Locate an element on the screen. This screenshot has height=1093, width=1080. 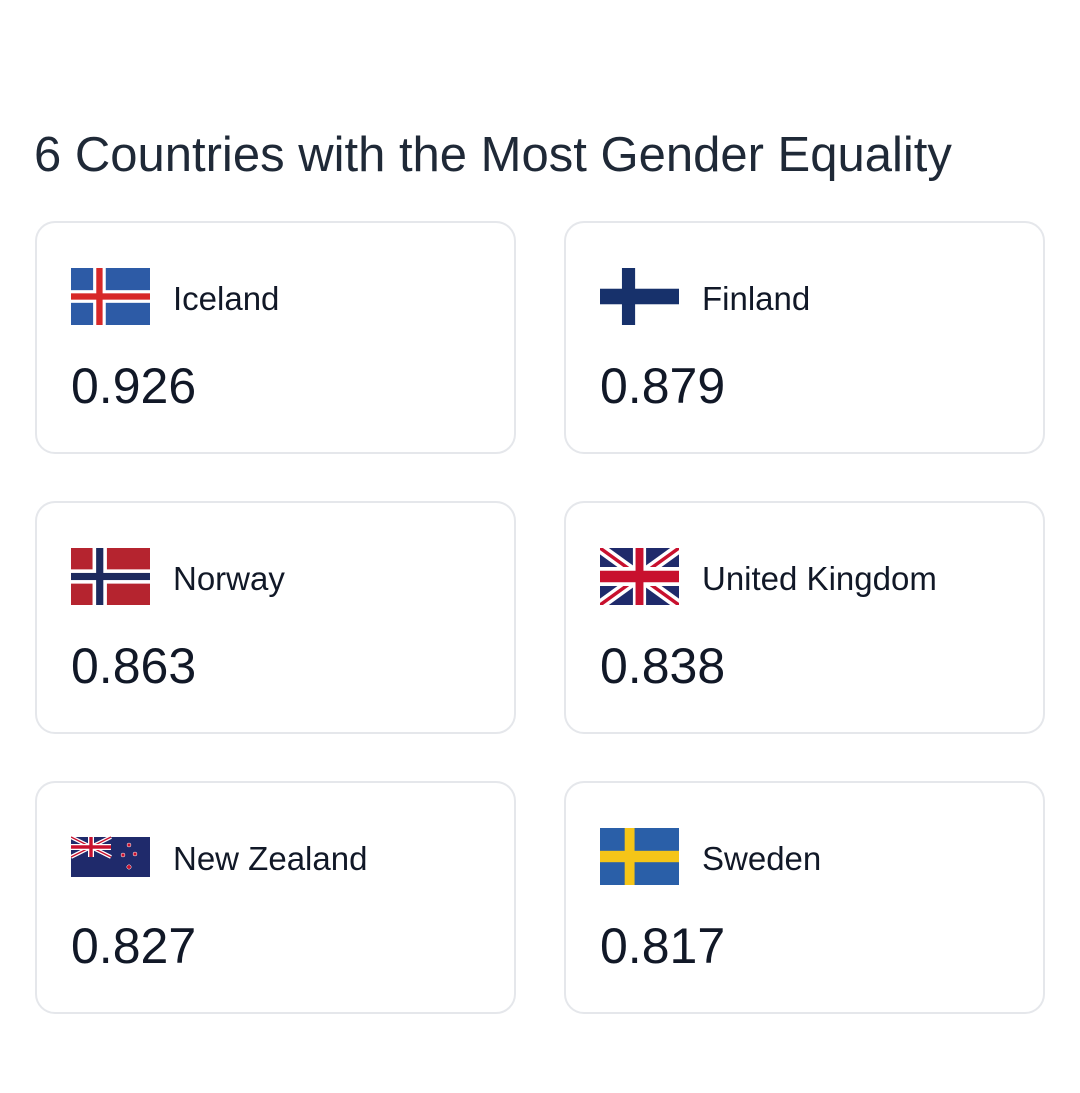
country-score: 0.817 is located at coordinates (663, 946).